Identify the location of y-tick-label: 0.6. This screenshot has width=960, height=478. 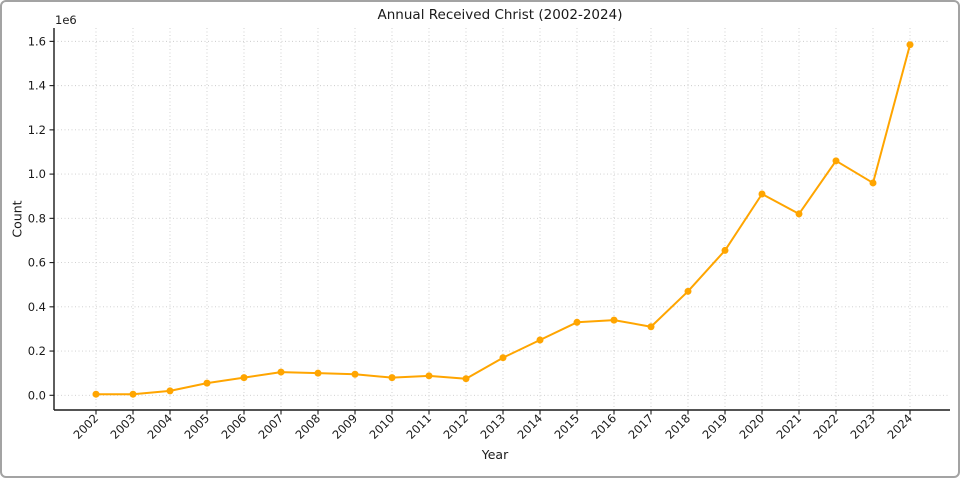
(37, 263).